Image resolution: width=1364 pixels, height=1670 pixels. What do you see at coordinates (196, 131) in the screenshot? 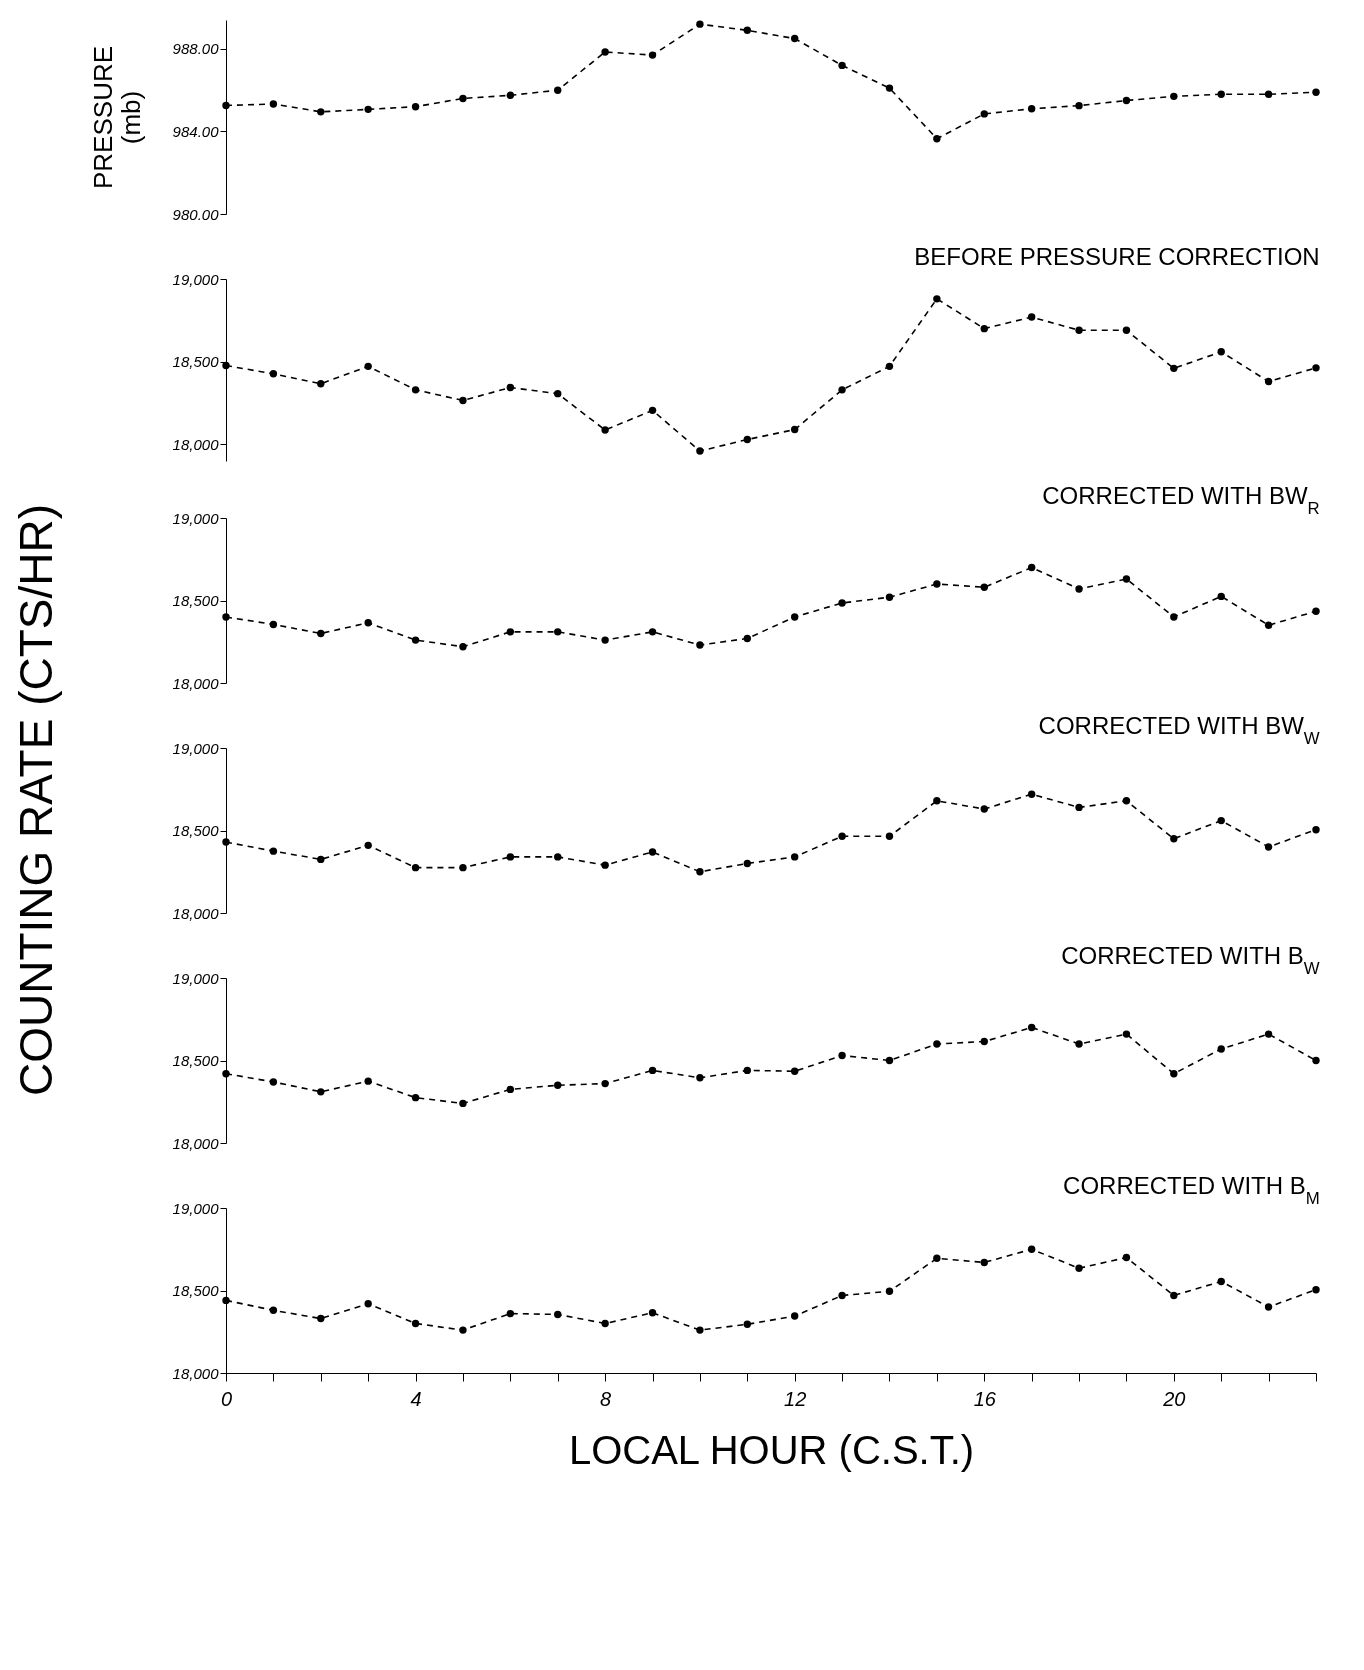
I see `y-tick-label: 984.00` at bounding box center [196, 131].